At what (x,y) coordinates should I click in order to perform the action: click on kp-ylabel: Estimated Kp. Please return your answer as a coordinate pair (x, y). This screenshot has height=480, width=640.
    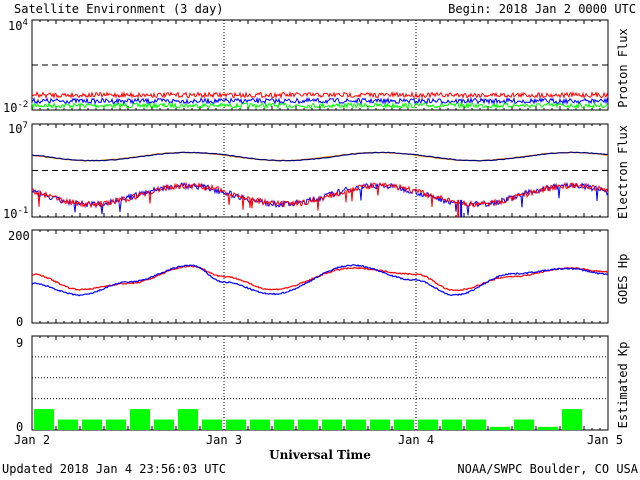
    Looking at the image, I should click on (623, 385).